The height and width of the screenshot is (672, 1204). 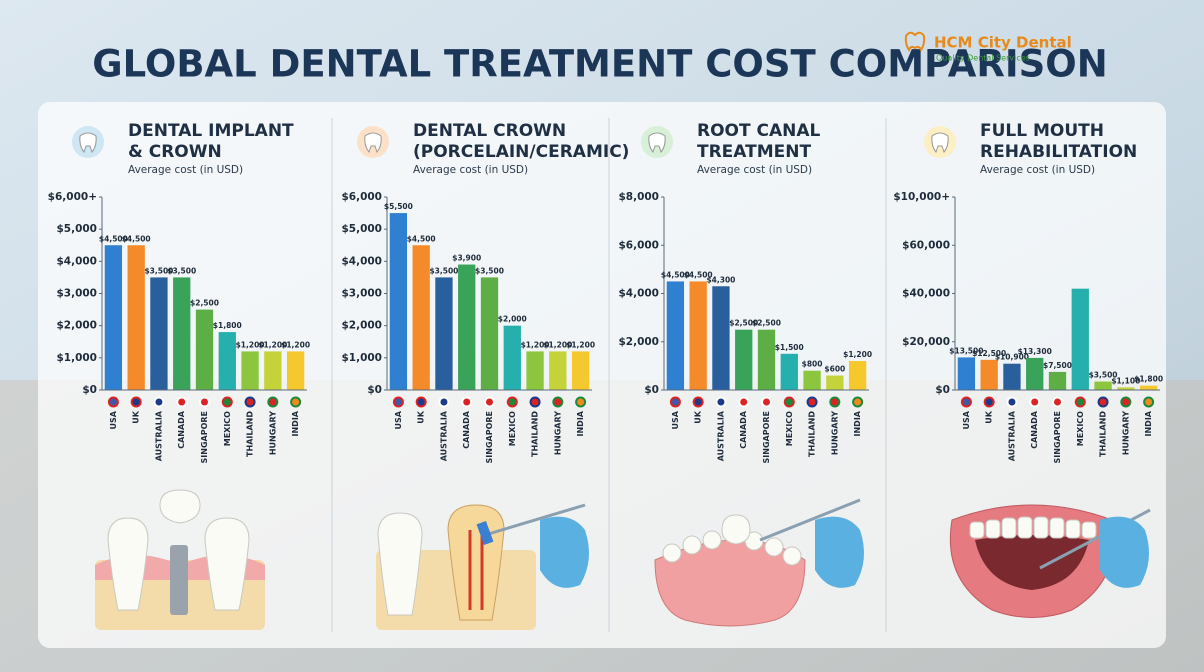 What do you see at coordinates (175, 152) in the screenshot?
I see `chart-title: & CROWN` at bounding box center [175, 152].